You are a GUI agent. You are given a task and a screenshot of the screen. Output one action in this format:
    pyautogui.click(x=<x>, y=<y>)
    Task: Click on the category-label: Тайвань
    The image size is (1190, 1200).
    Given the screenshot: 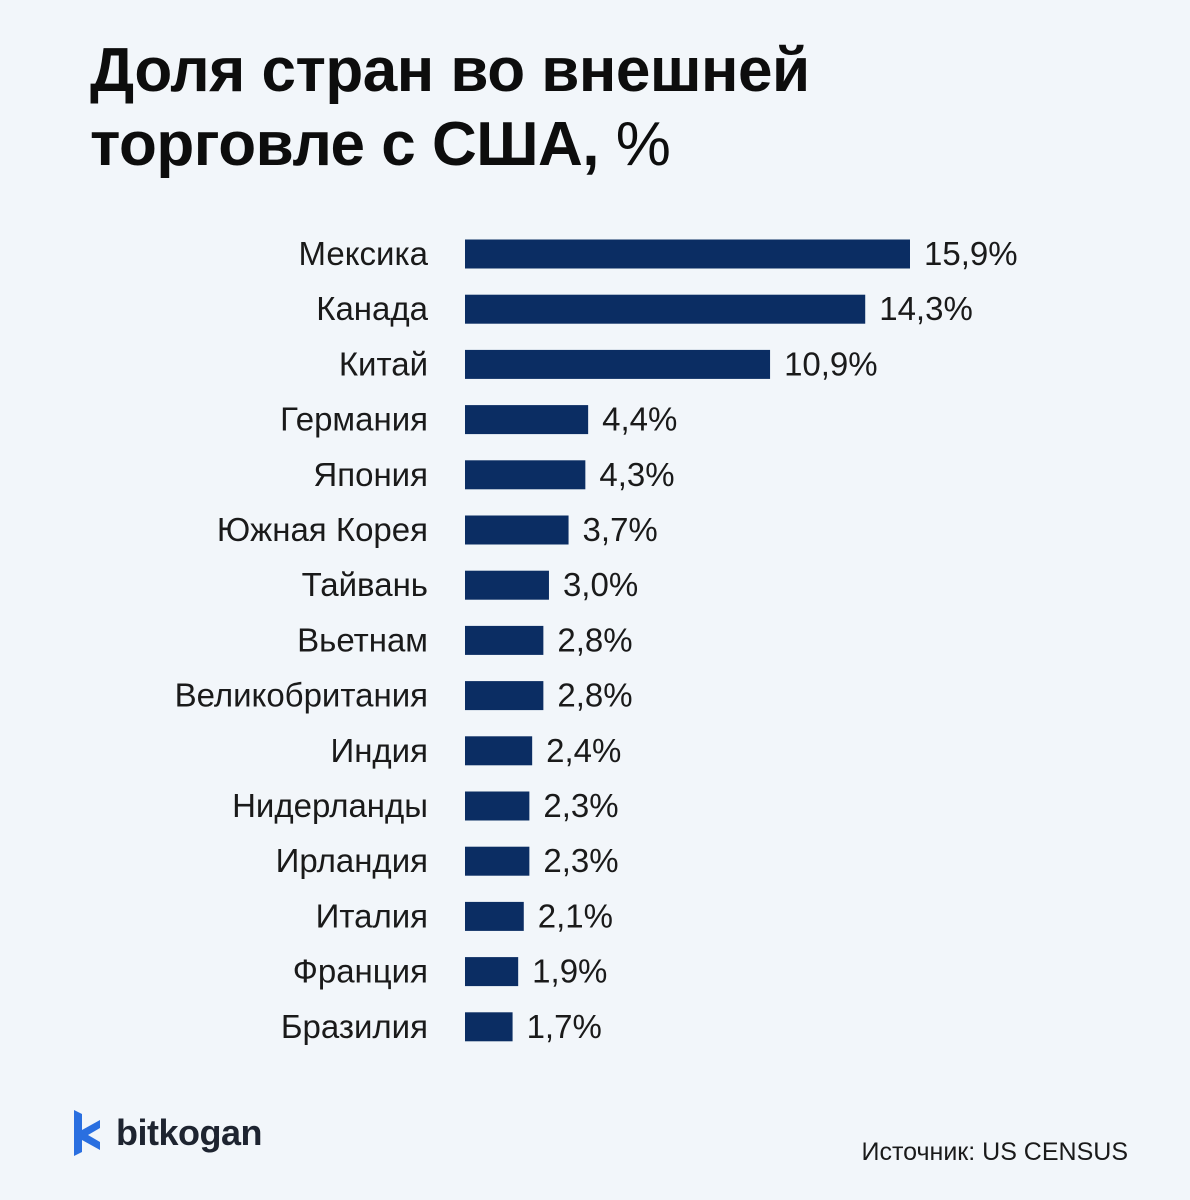 What is the action you would take?
    pyautogui.click(x=365, y=584)
    